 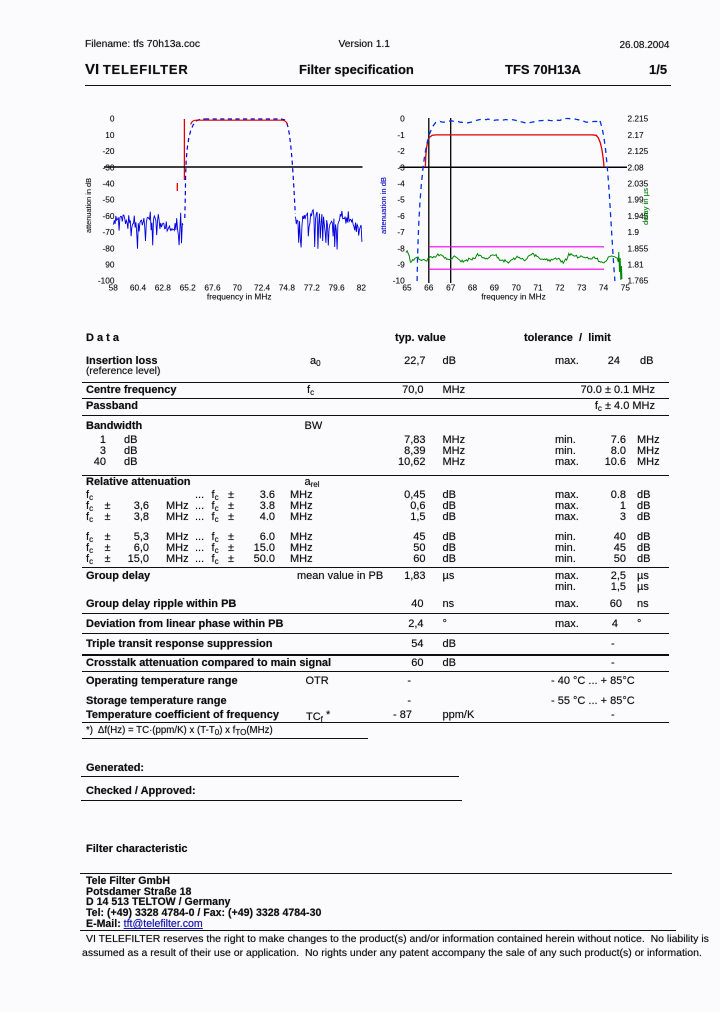 I want to click on svg-text: 72, so click(x=560, y=288).